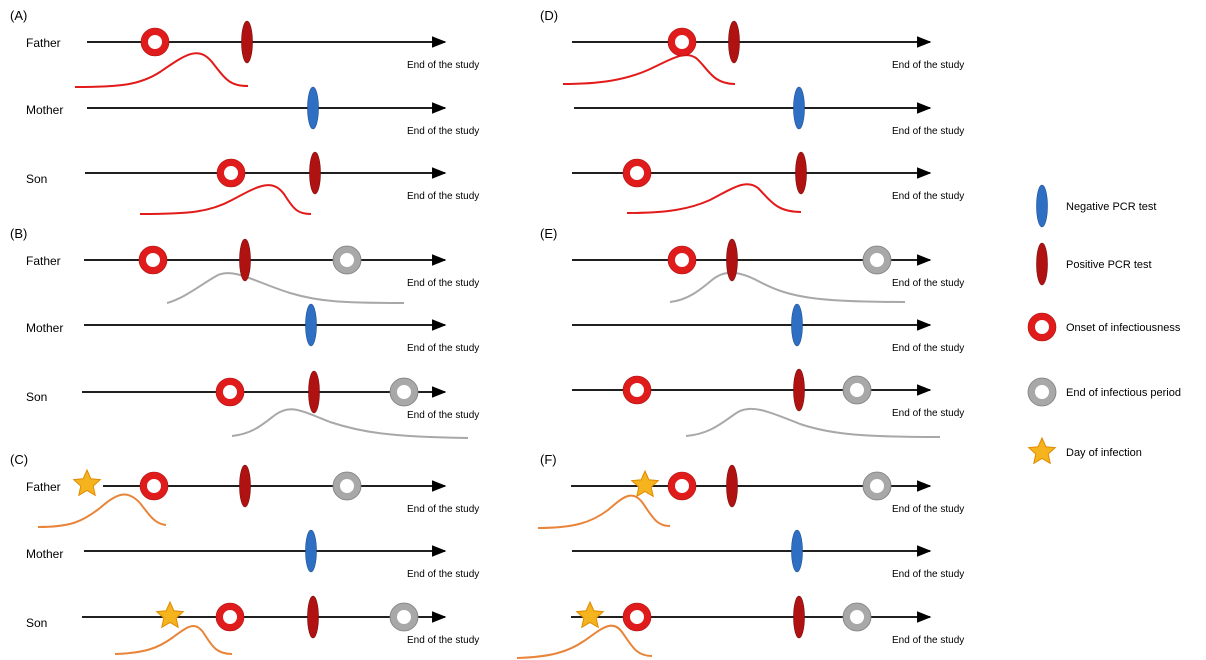 The width and height of the screenshot is (1206, 660). What do you see at coordinates (1042, 450) in the screenshot?
I see `star-icon` at bounding box center [1042, 450].